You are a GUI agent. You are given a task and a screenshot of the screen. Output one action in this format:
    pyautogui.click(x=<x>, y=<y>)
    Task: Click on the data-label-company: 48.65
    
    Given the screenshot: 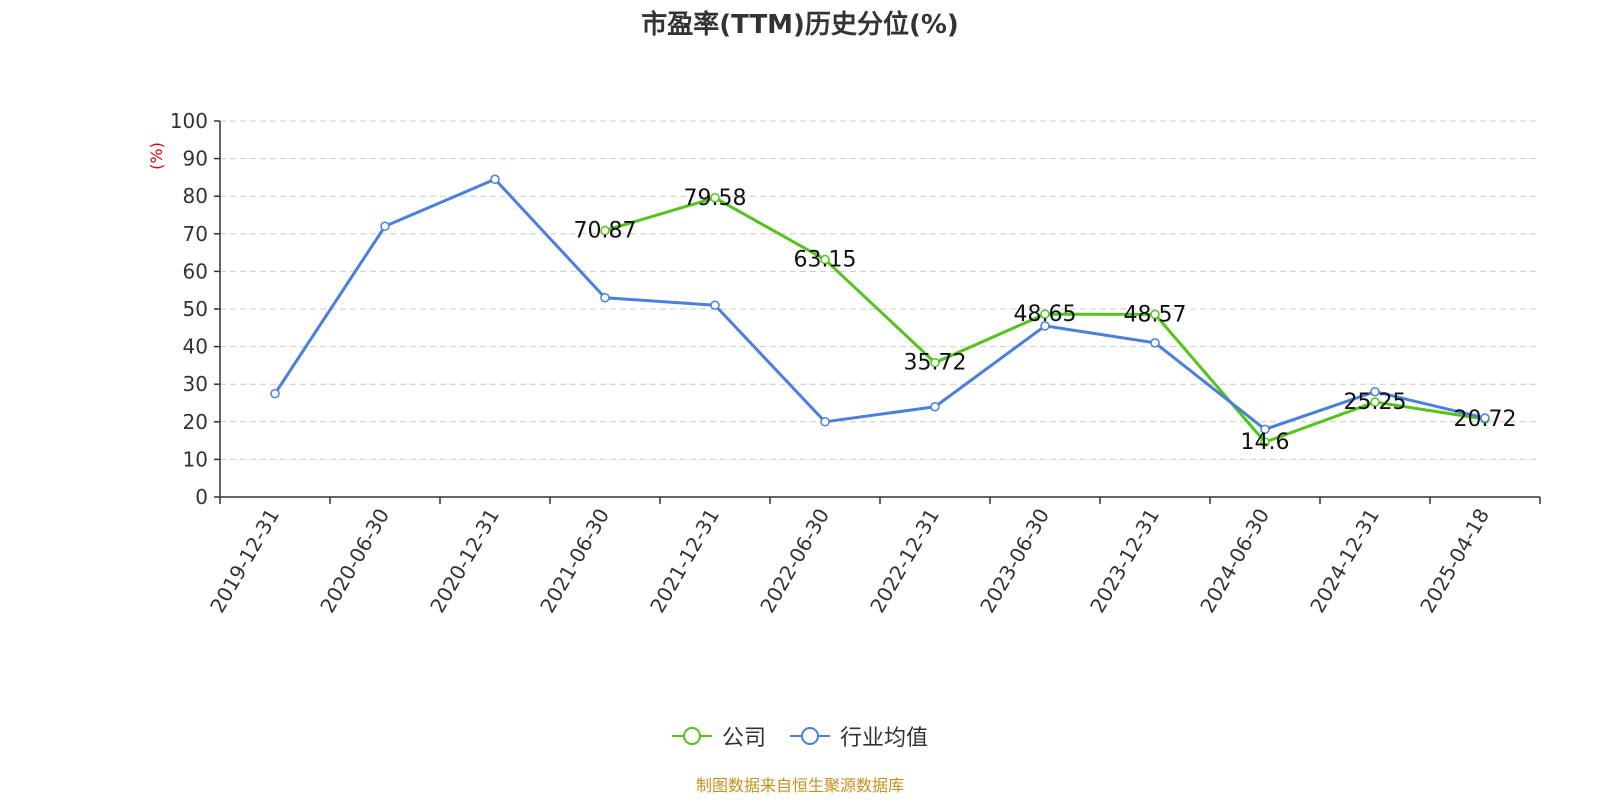 What is the action you would take?
    pyautogui.click(x=1045, y=314)
    